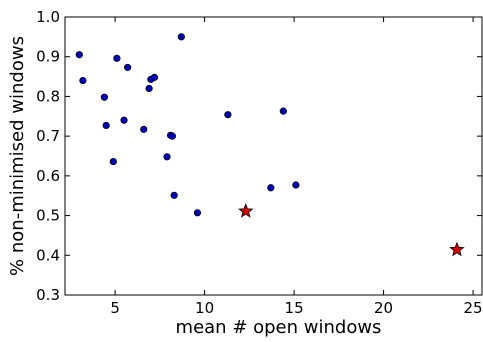  What do you see at coordinates (48, 136) in the screenshot?
I see `y-tick-label: 0.7` at bounding box center [48, 136].